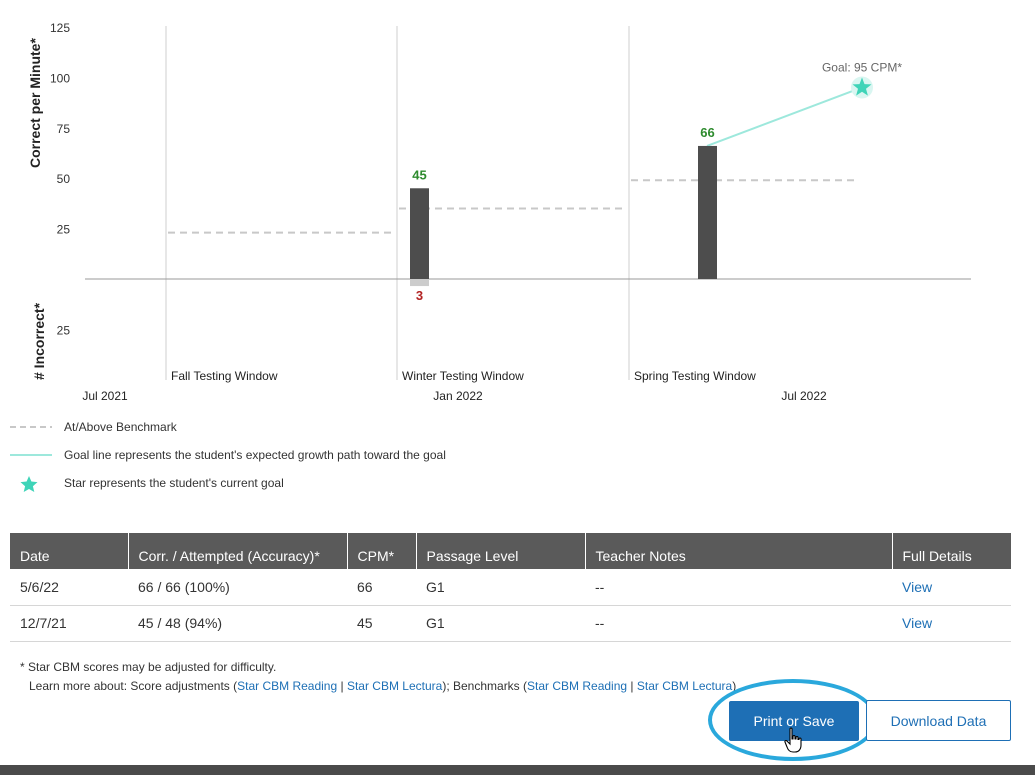 The width and height of the screenshot is (1035, 775). I want to click on y-tick-label: 50, so click(64, 179).